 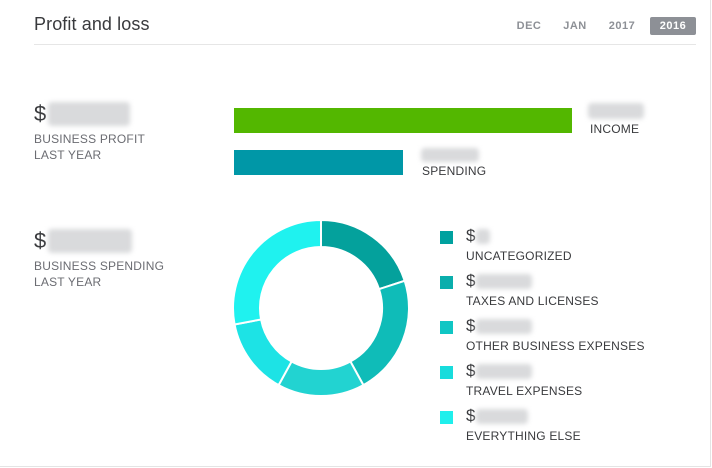 I want to click on legend-item-travel-expenses: $ TRAVEL EXPENSES, so click(x=570, y=382).